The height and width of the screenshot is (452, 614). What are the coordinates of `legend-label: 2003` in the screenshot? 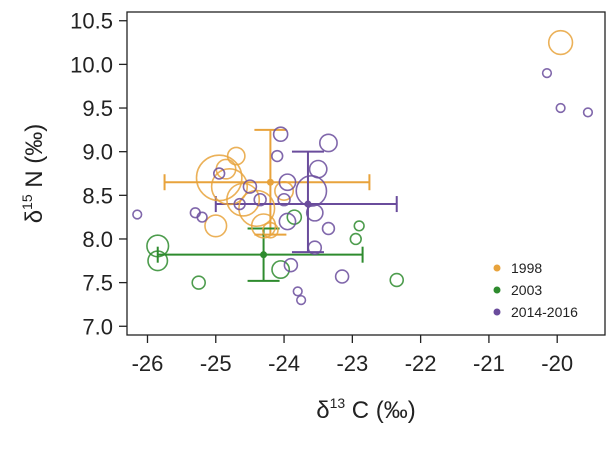 It's located at (526, 290).